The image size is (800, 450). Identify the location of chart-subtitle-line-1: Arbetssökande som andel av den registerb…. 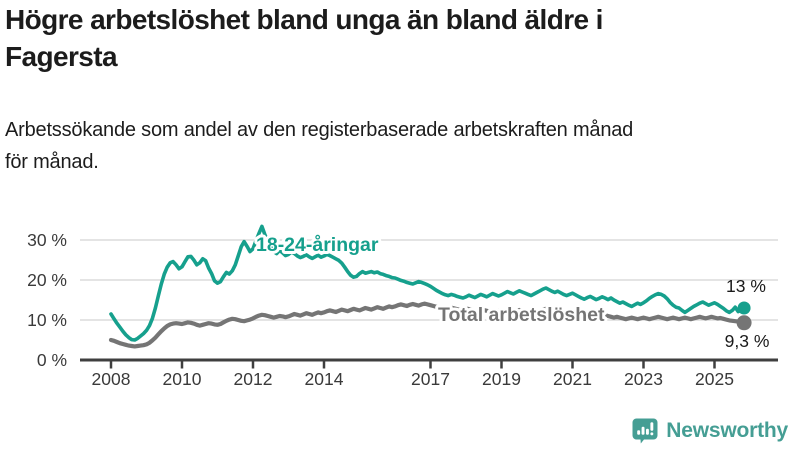
(319, 130).